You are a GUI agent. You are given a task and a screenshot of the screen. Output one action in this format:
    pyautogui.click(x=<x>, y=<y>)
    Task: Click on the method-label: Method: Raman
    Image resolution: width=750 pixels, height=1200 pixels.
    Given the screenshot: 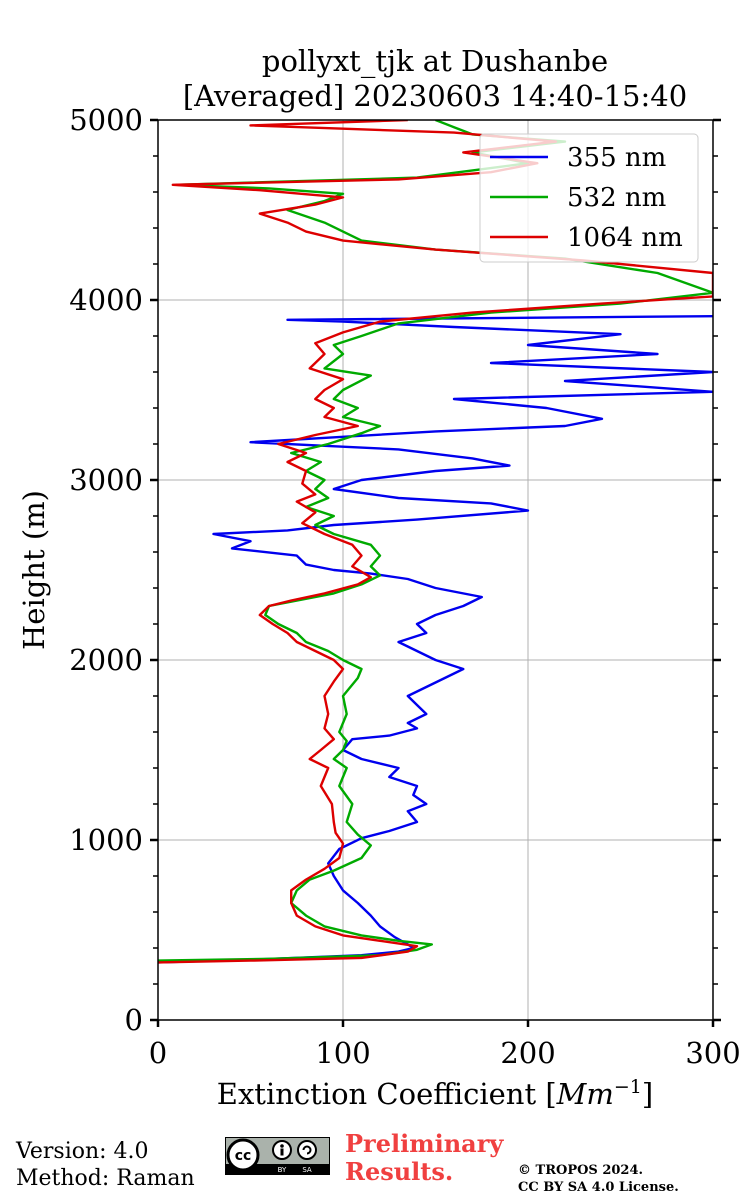 What is the action you would take?
    pyautogui.click(x=105, y=1178)
    